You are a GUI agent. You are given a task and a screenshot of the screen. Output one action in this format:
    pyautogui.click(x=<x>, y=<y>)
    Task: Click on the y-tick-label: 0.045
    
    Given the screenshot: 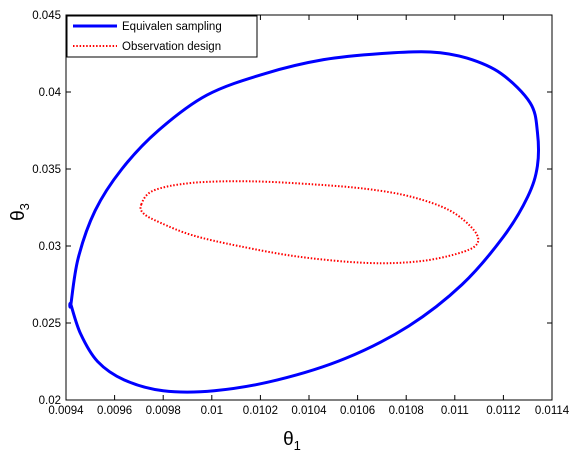 What is the action you would take?
    pyautogui.click(x=46, y=16)
    